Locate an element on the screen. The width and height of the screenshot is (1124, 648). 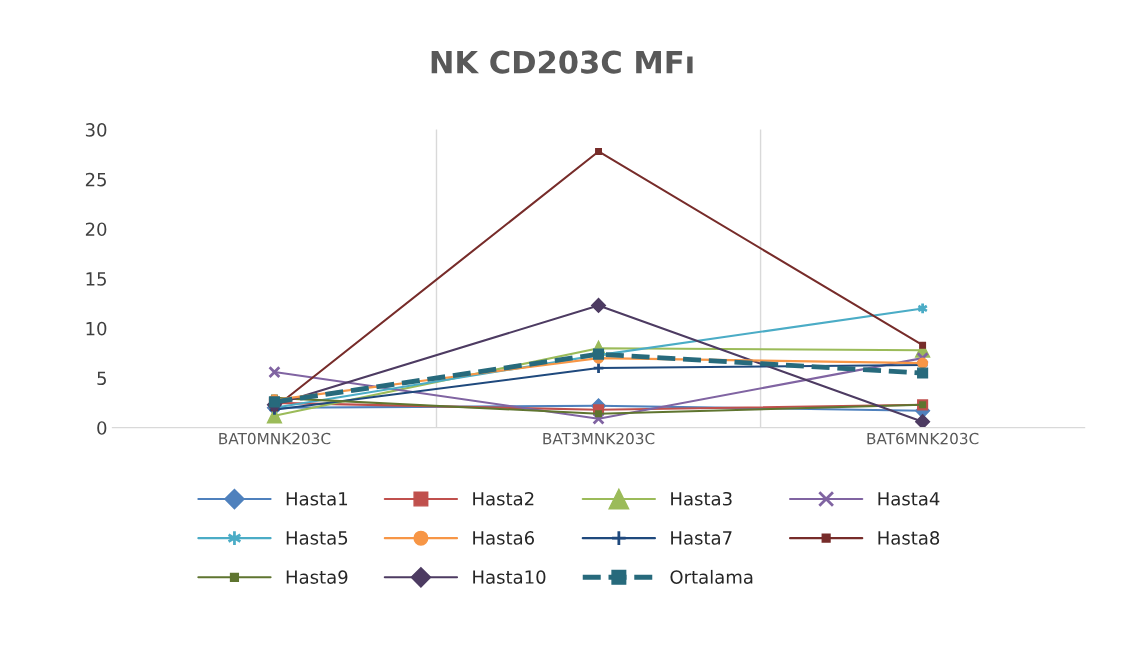
y-tick-label: 10 is located at coordinates (96, 328).